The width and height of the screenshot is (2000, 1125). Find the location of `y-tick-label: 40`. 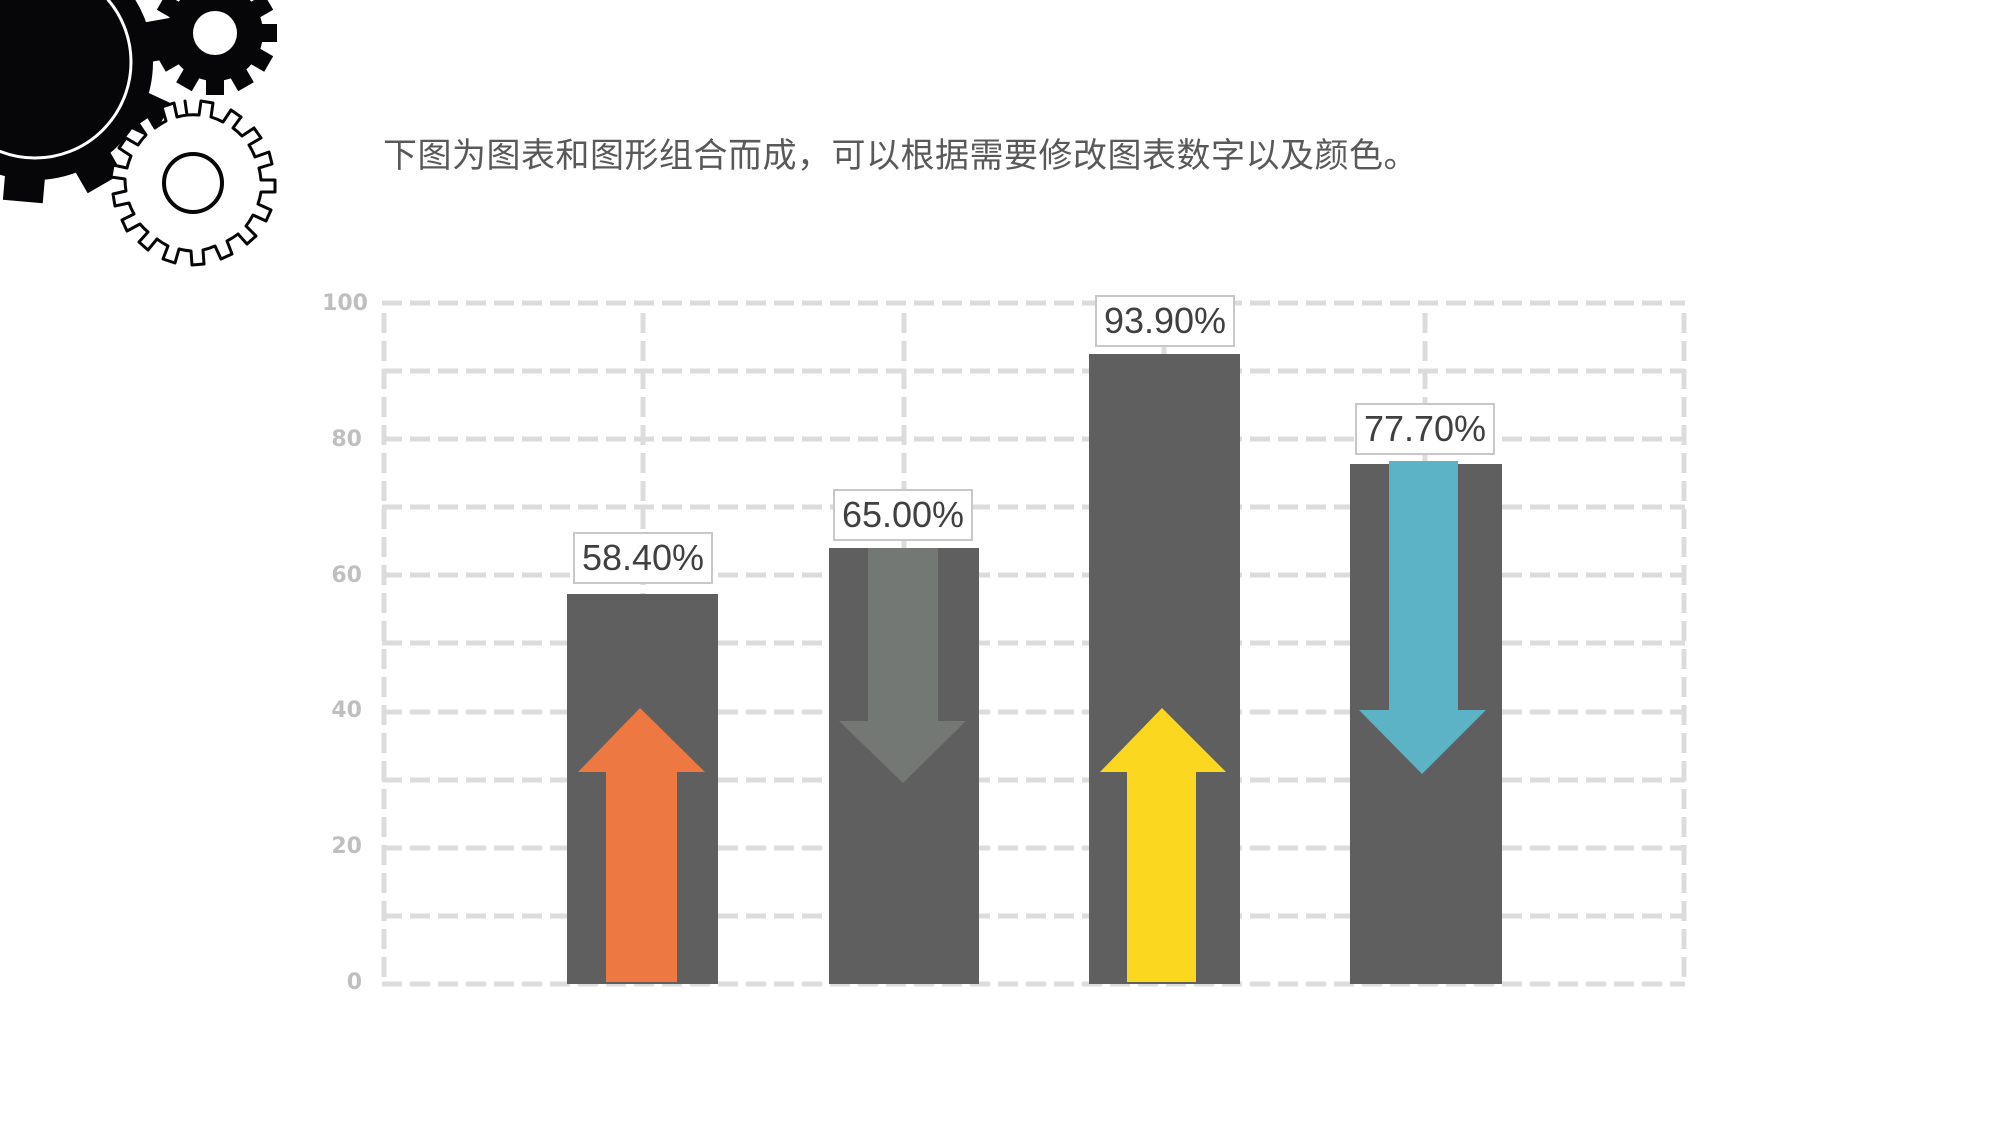

y-tick-label: 40 is located at coordinates (346, 710).